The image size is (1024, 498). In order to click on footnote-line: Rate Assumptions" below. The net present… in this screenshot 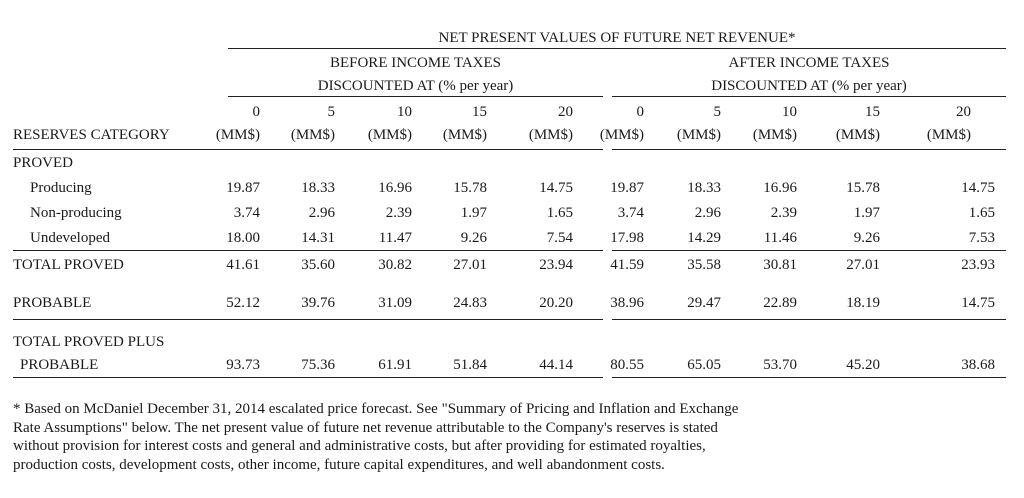, I will do `click(365, 427)`.